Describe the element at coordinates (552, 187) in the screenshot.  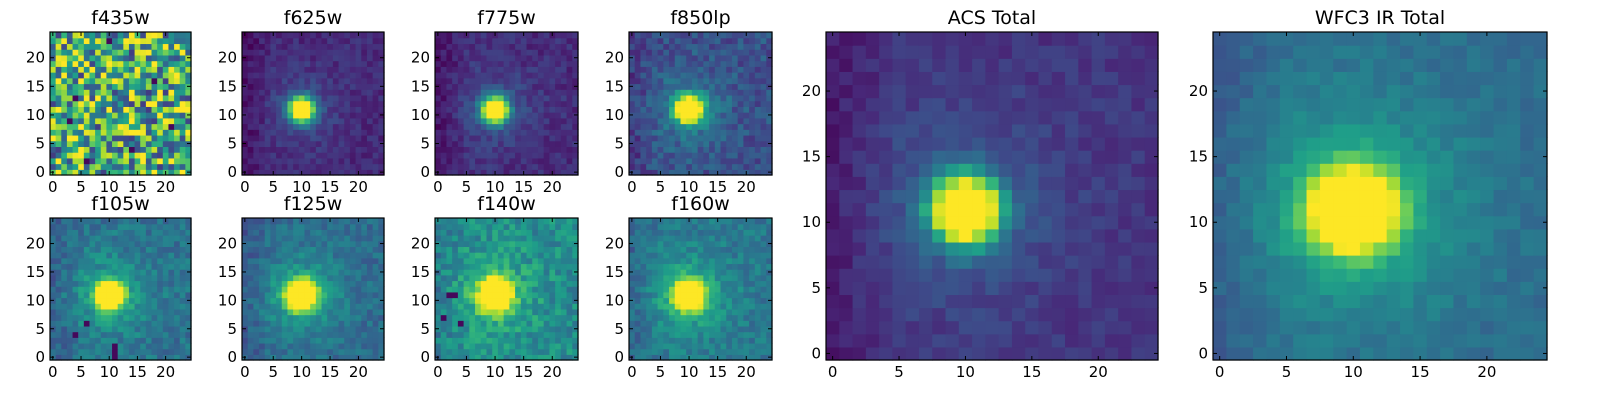
I see `x-tick-label: 20` at that location.